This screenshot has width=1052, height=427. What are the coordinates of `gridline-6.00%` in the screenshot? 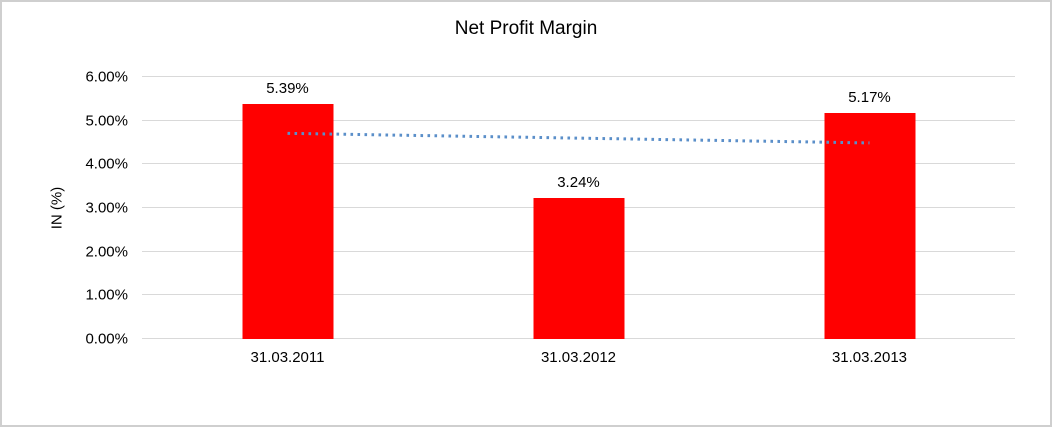 It's located at (578, 76).